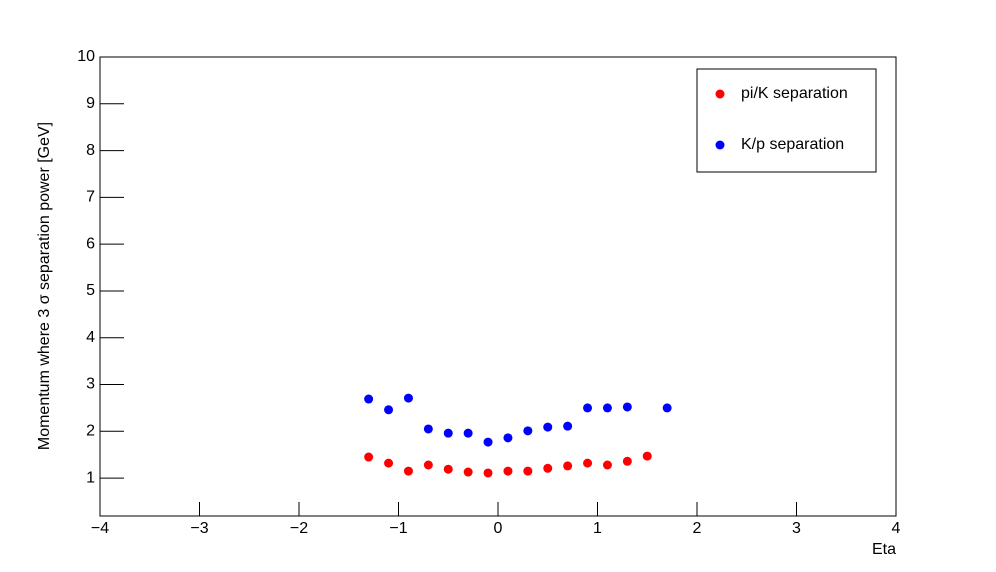 The width and height of the screenshot is (996, 572). Describe the element at coordinates (90, 243) in the screenshot. I see `y-tick-label: 6` at that location.